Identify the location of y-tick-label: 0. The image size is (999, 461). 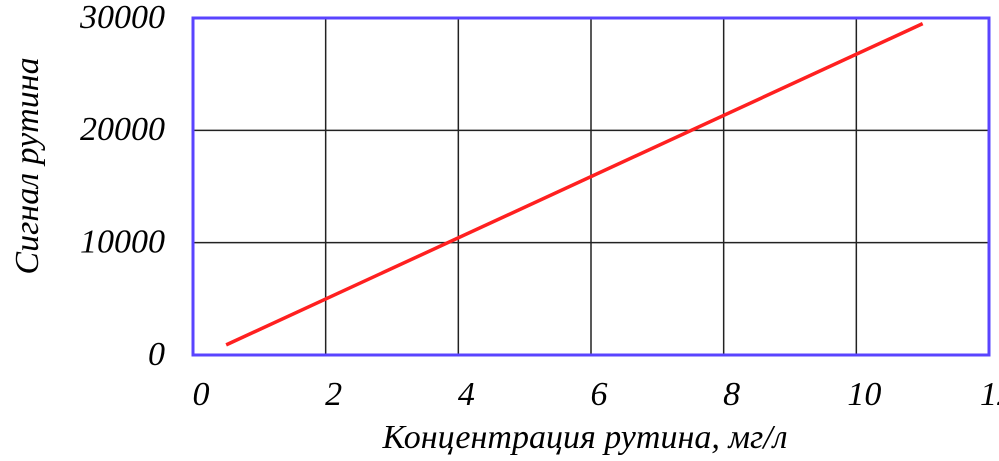
(156, 354).